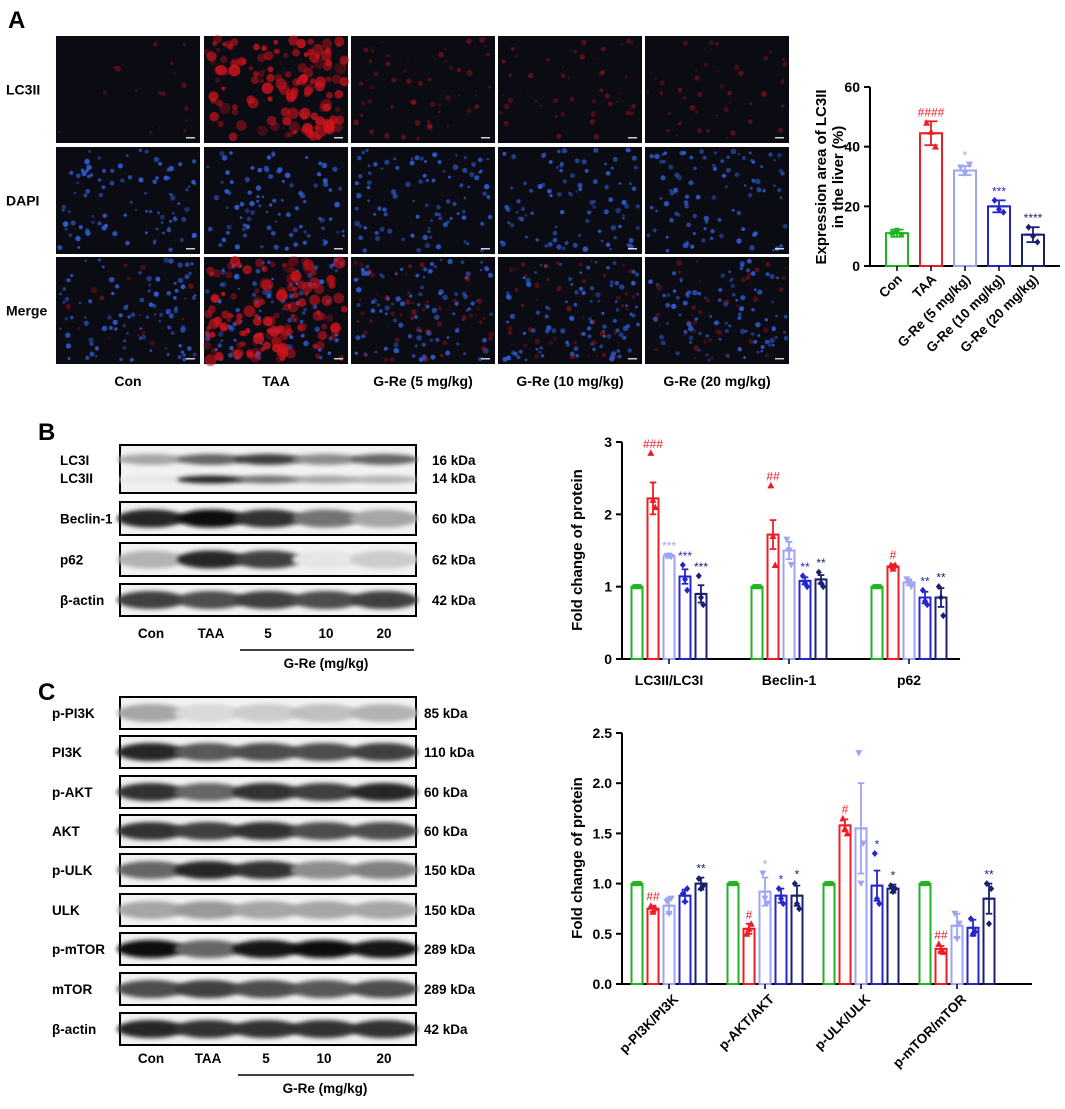 The width and height of the screenshot is (1065, 1109). Describe the element at coordinates (267, 989) in the screenshot. I see `blot-strip` at that location.